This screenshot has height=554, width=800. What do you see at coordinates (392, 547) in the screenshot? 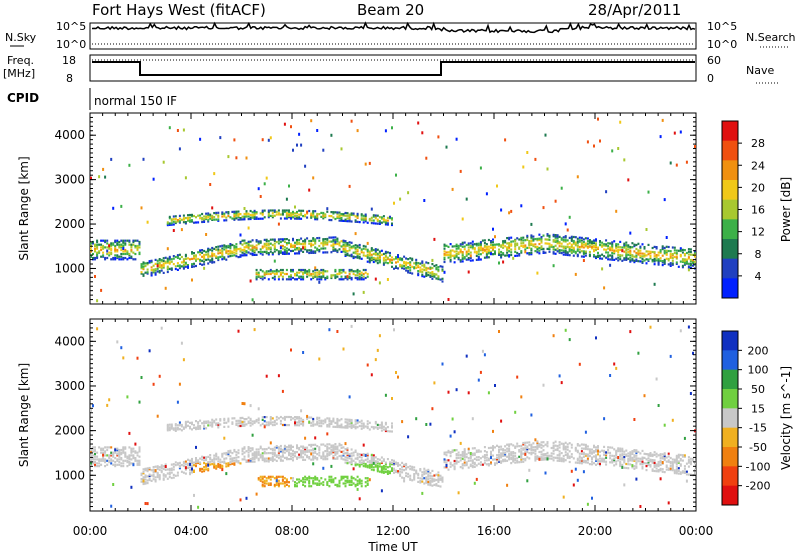
I see `x-axis-label: Time UT` at bounding box center [392, 547].